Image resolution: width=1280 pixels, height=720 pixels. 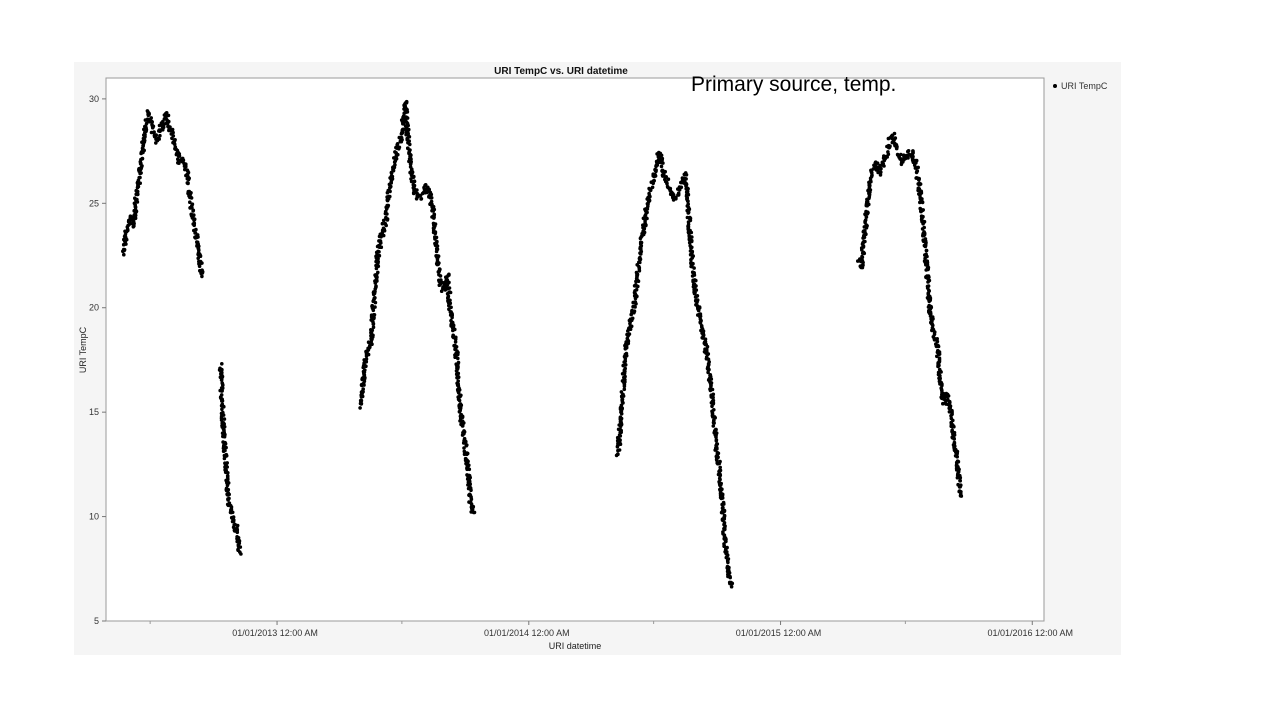 I want to click on y-tick-label: 25, so click(x=94, y=203).